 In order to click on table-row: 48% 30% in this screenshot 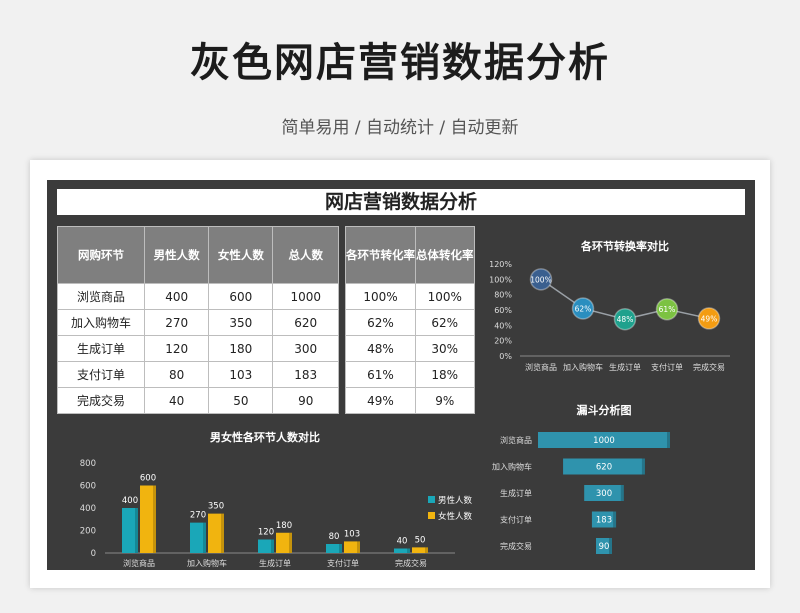, I will do `click(410, 348)`.